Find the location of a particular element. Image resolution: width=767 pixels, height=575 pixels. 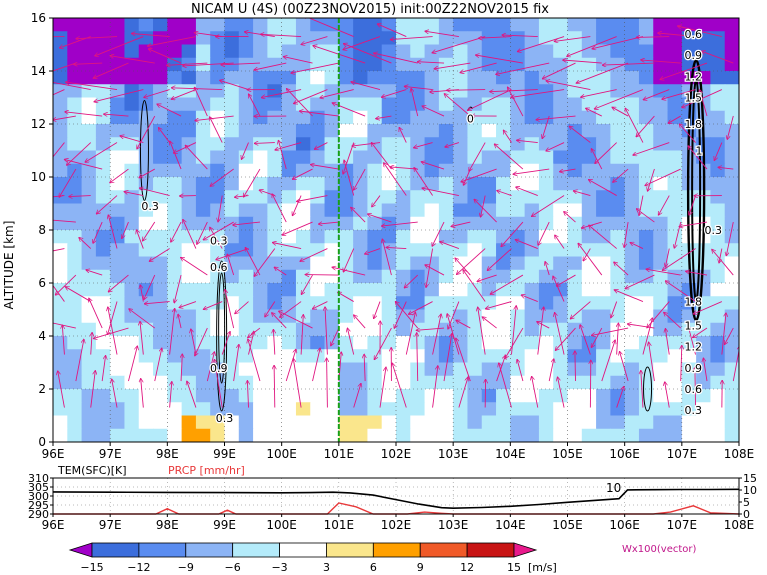

colorbar-arrow-right is located at coordinates (525, 550).